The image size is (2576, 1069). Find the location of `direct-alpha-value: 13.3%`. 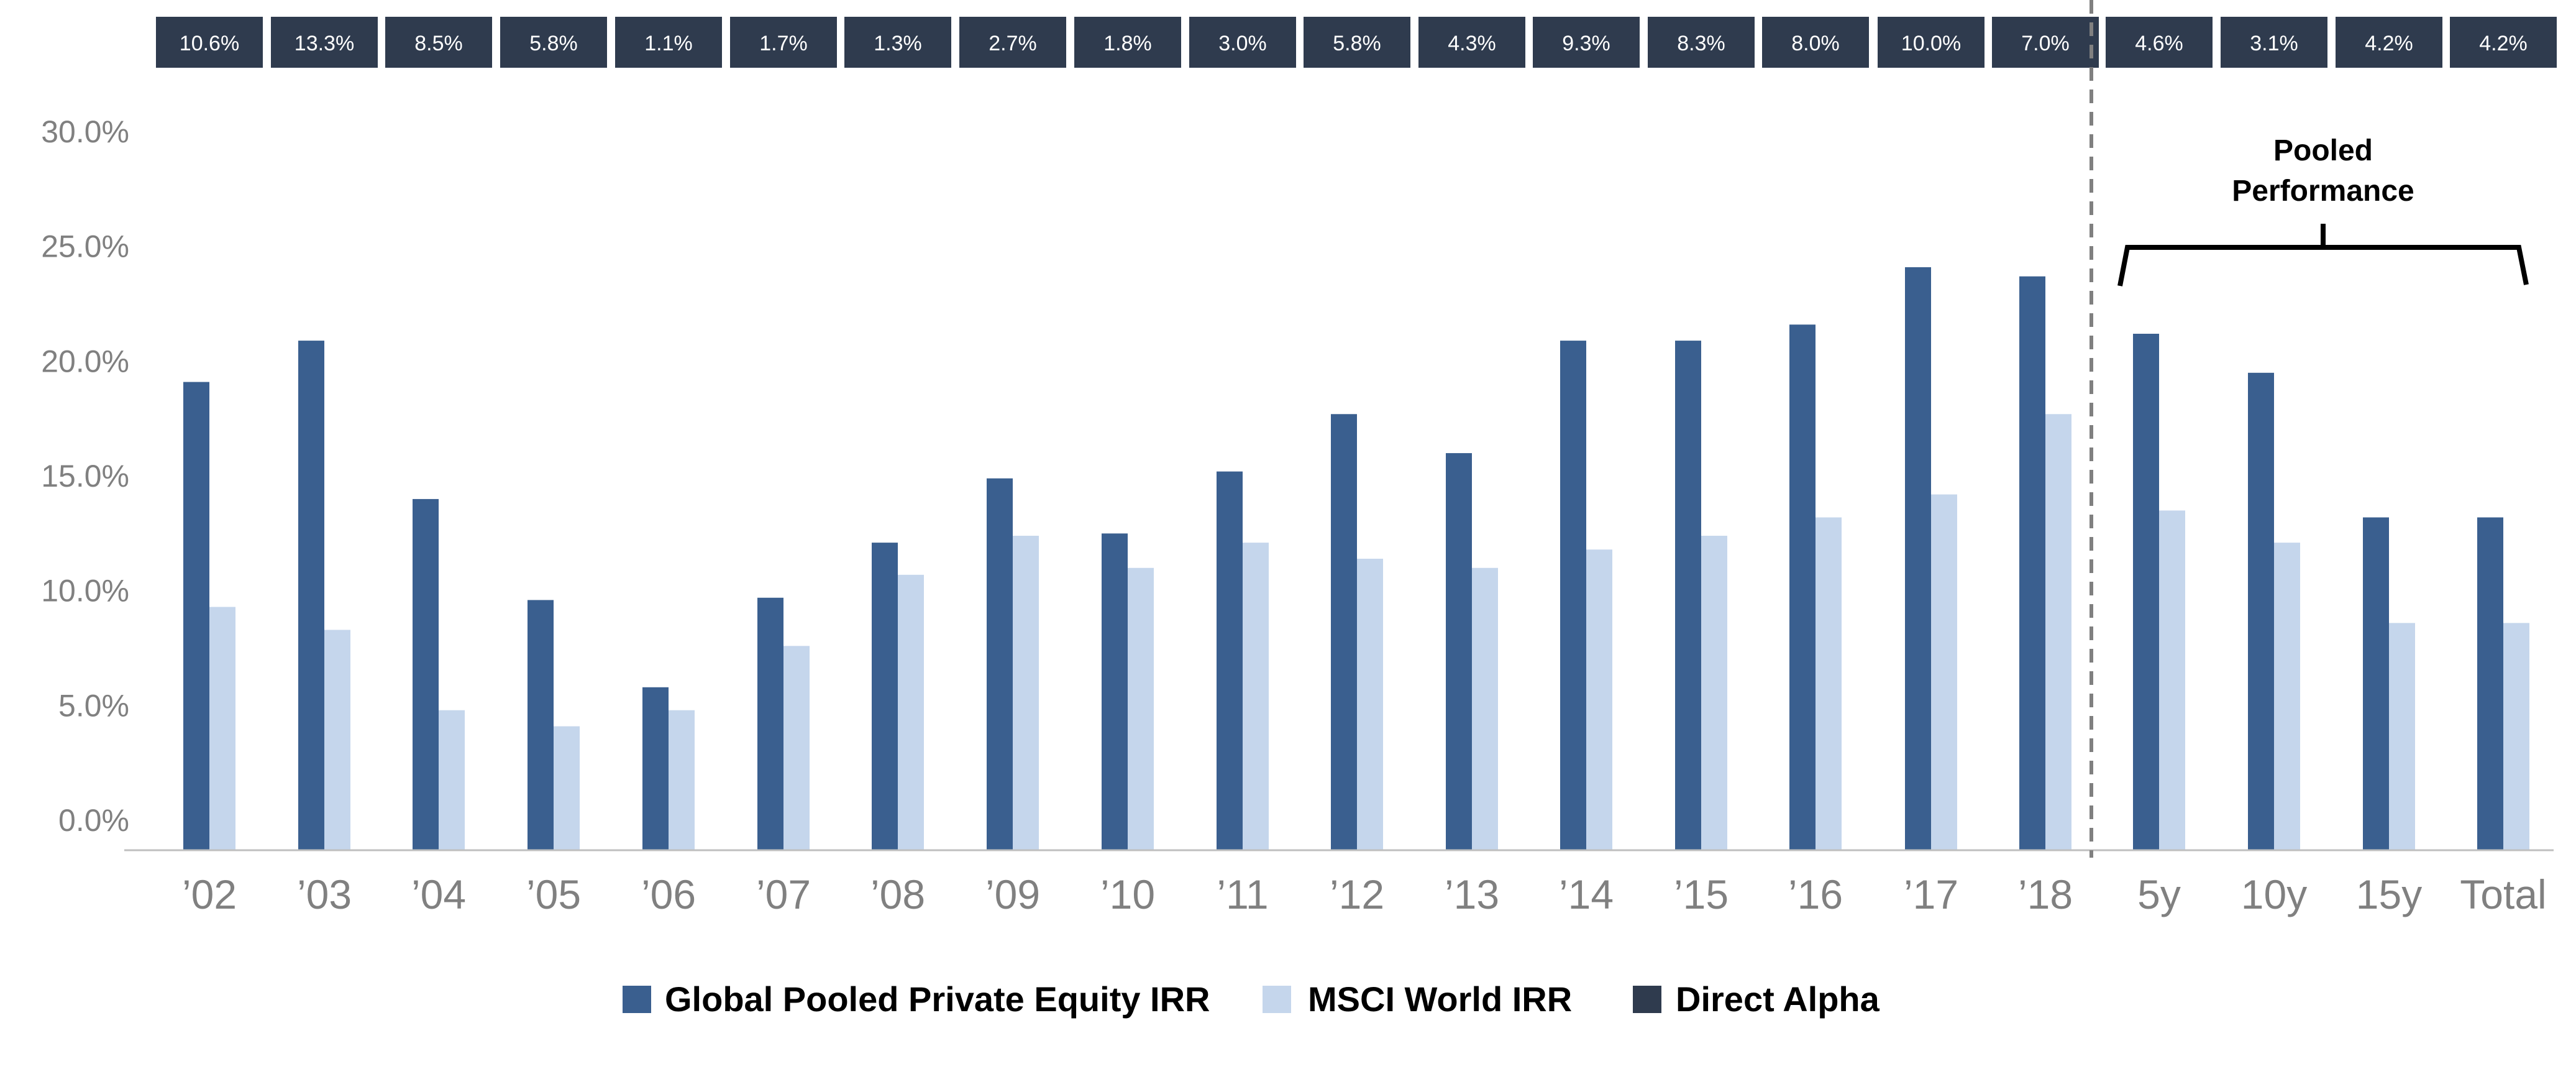

direct-alpha-value: 13.3% is located at coordinates (324, 43).